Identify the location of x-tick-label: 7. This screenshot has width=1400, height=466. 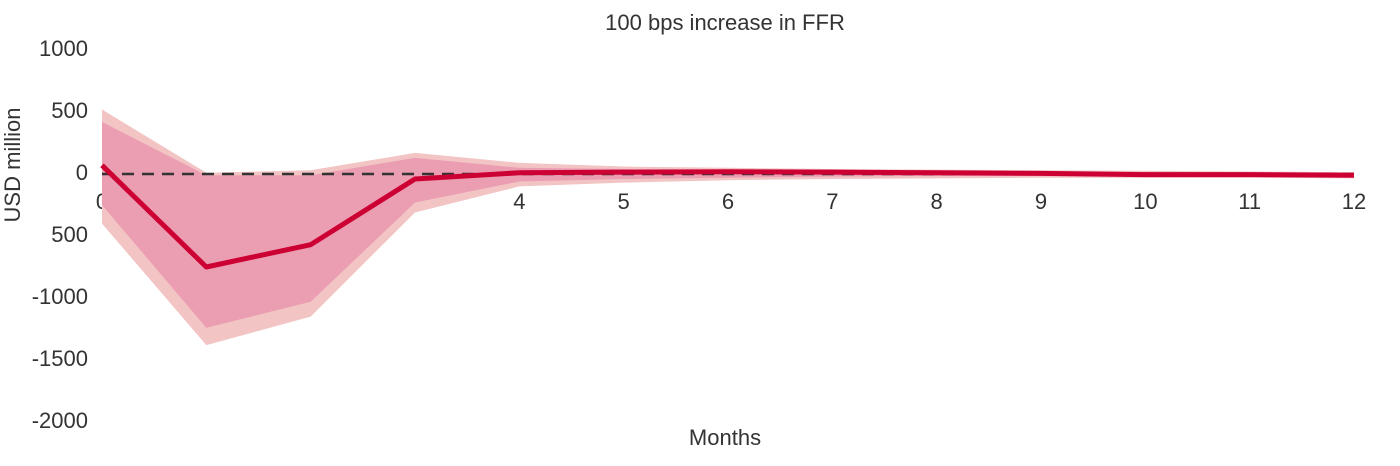
(832, 201).